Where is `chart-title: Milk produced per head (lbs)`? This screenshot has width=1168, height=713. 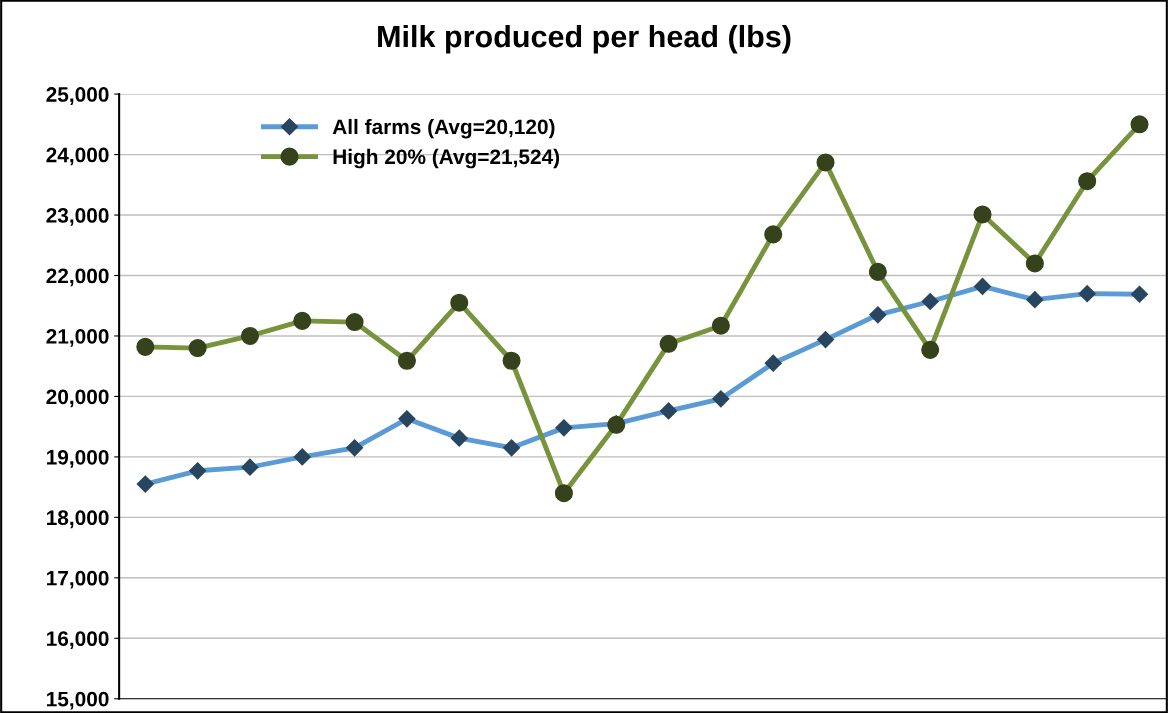 chart-title: Milk produced per head (lbs) is located at coordinates (584, 39).